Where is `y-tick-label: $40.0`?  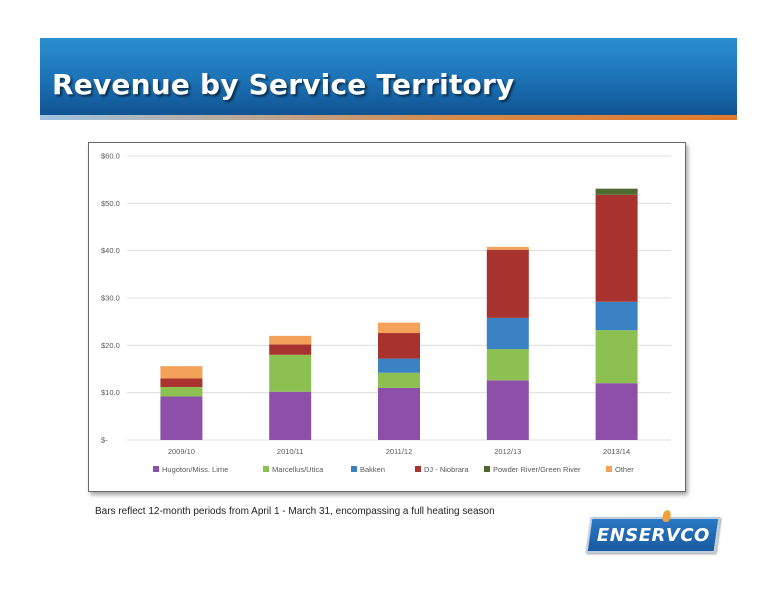
y-tick-label: $40.0 is located at coordinates (110, 250).